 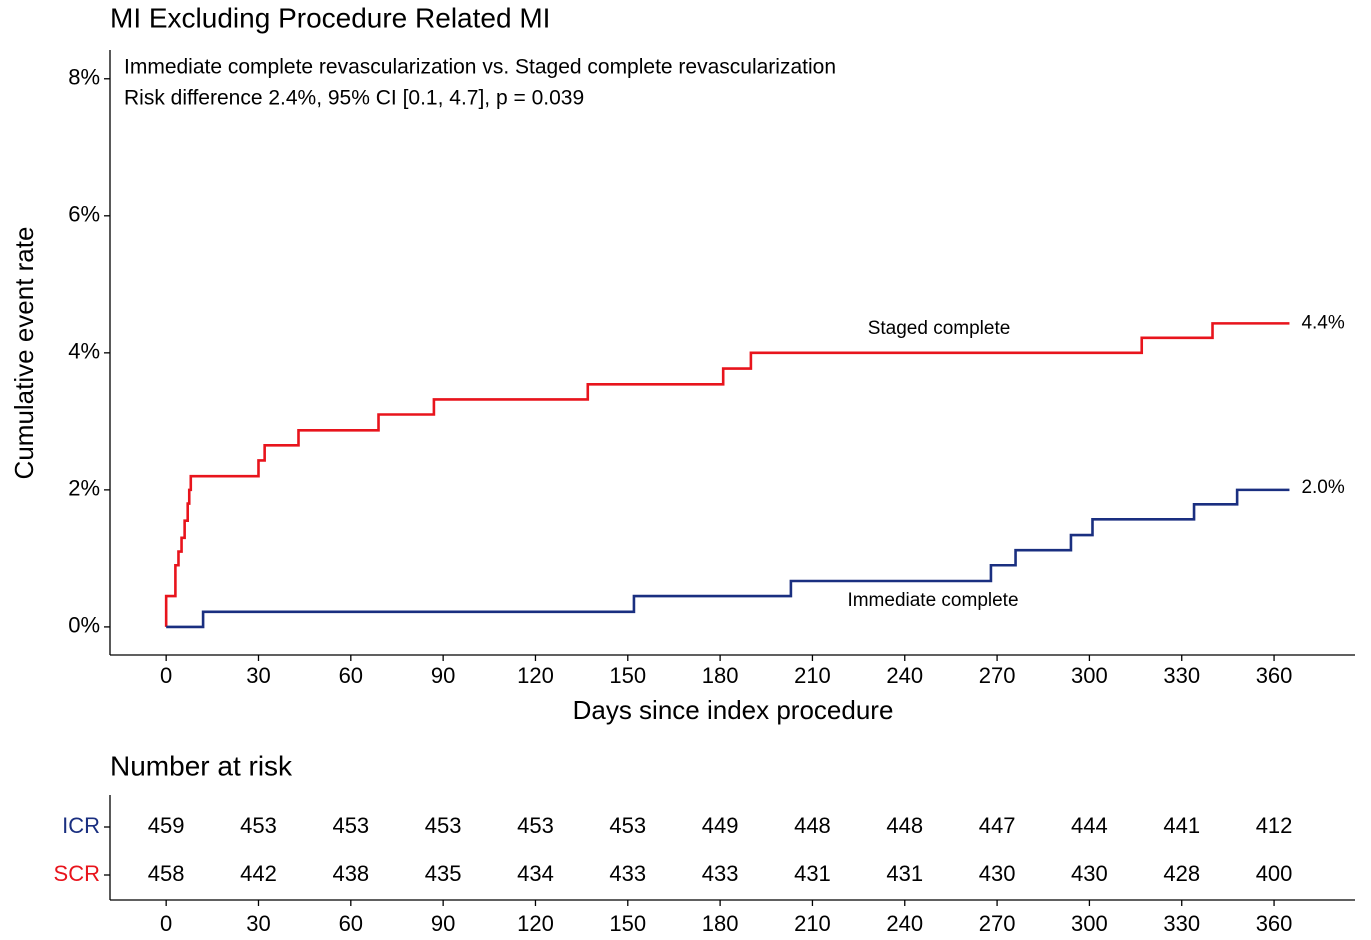 I want to click on risk-row-label: SCR, so click(x=77, y=873).